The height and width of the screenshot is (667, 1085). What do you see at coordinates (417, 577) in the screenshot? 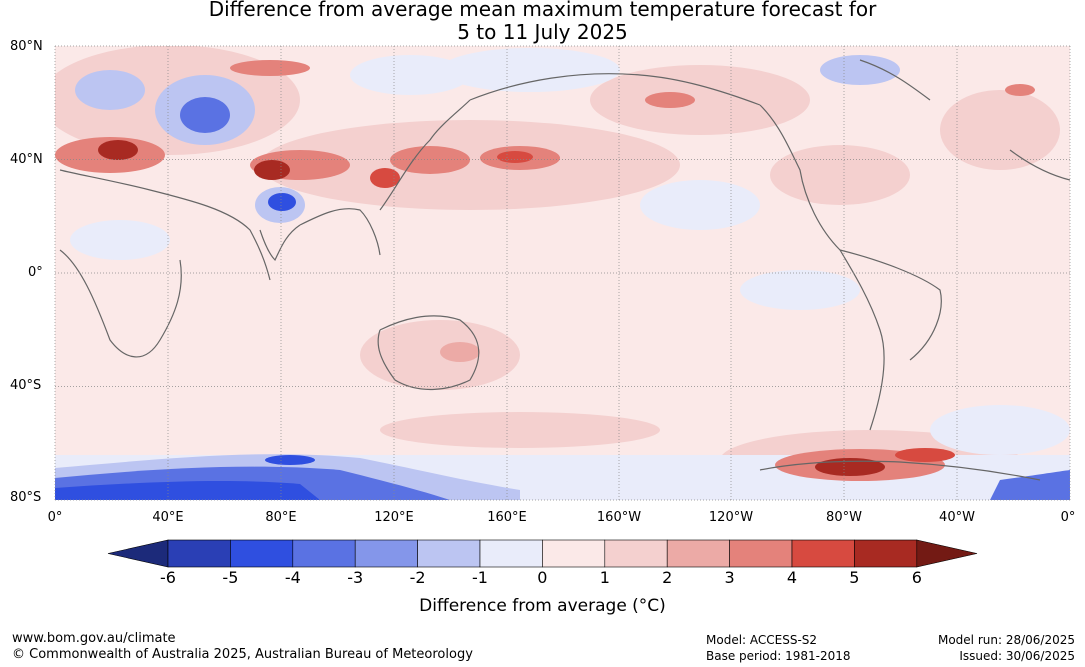
I see `colorbar-tick-label: -2` at bounding box center [417, 577].